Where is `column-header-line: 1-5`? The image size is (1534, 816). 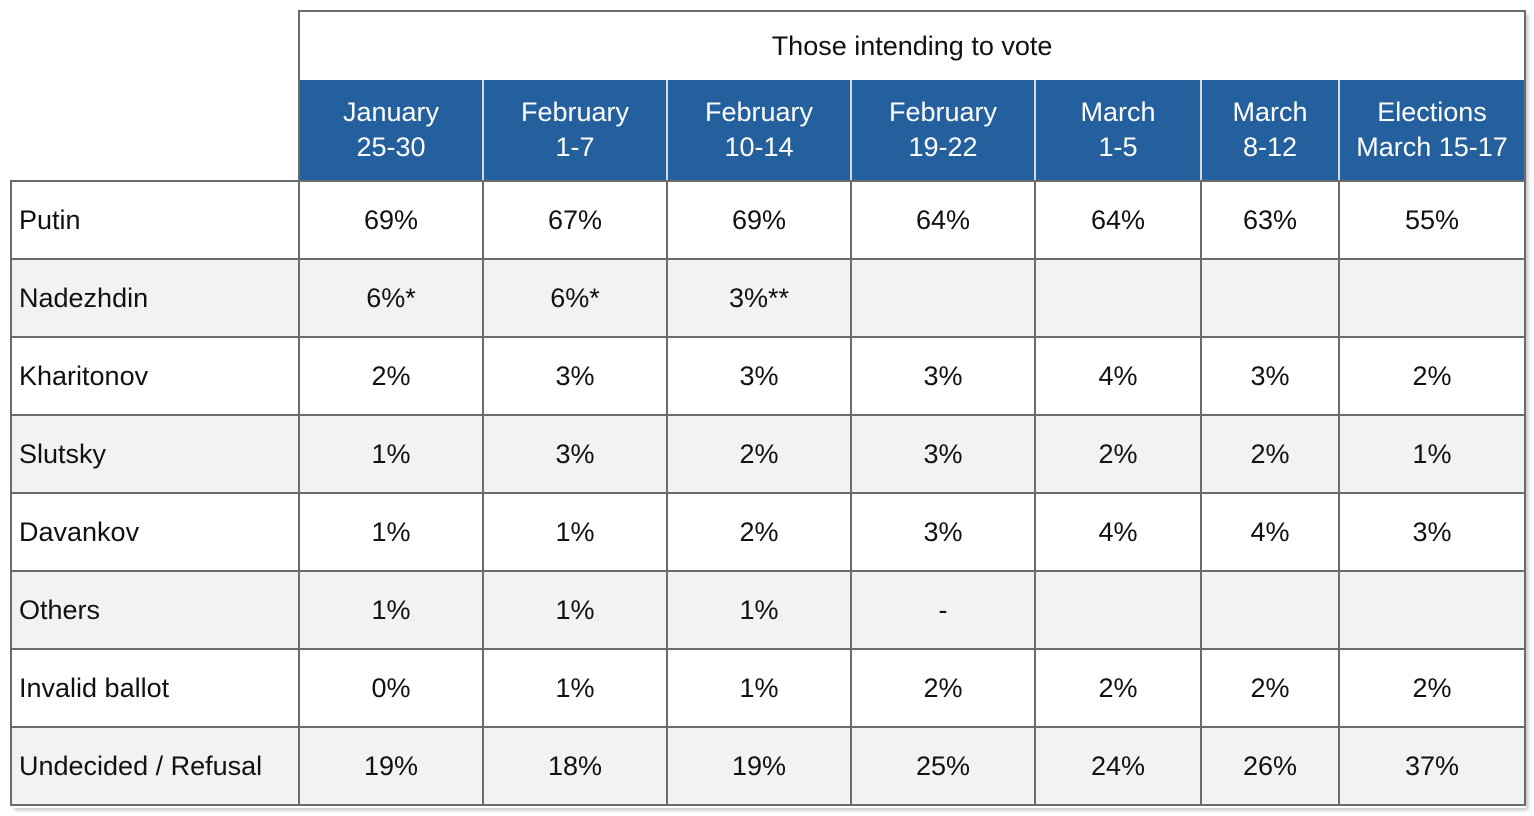
column-header-line: 1-5 is located at coordinates (1118, 147).